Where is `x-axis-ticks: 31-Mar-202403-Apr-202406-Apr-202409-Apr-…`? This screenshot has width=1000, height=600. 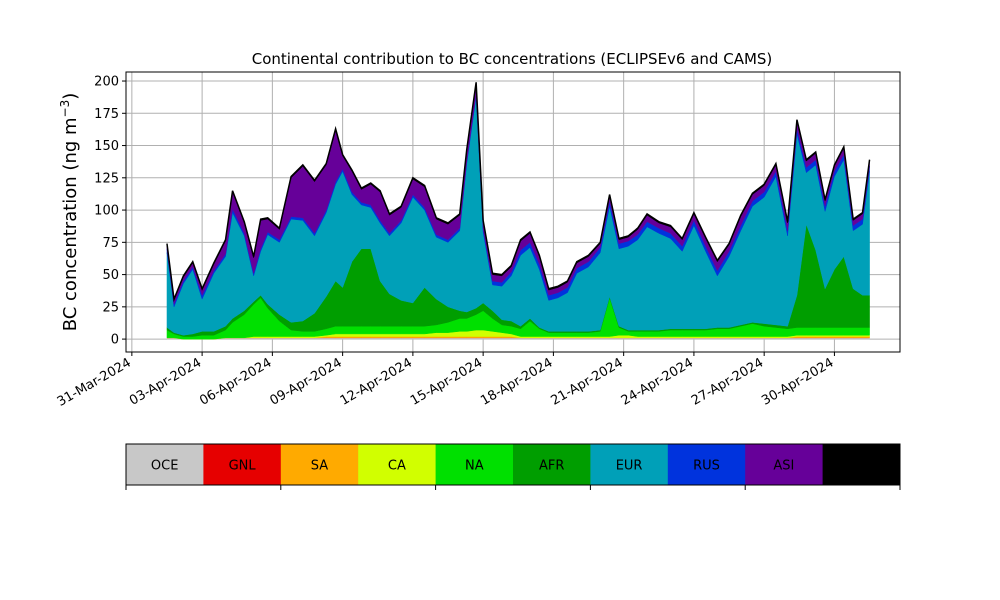
x-axis-ticks: 31-Mar-202403-Apr-202406-Apr-202409-Apr-… is located at coordinates (445, 381).